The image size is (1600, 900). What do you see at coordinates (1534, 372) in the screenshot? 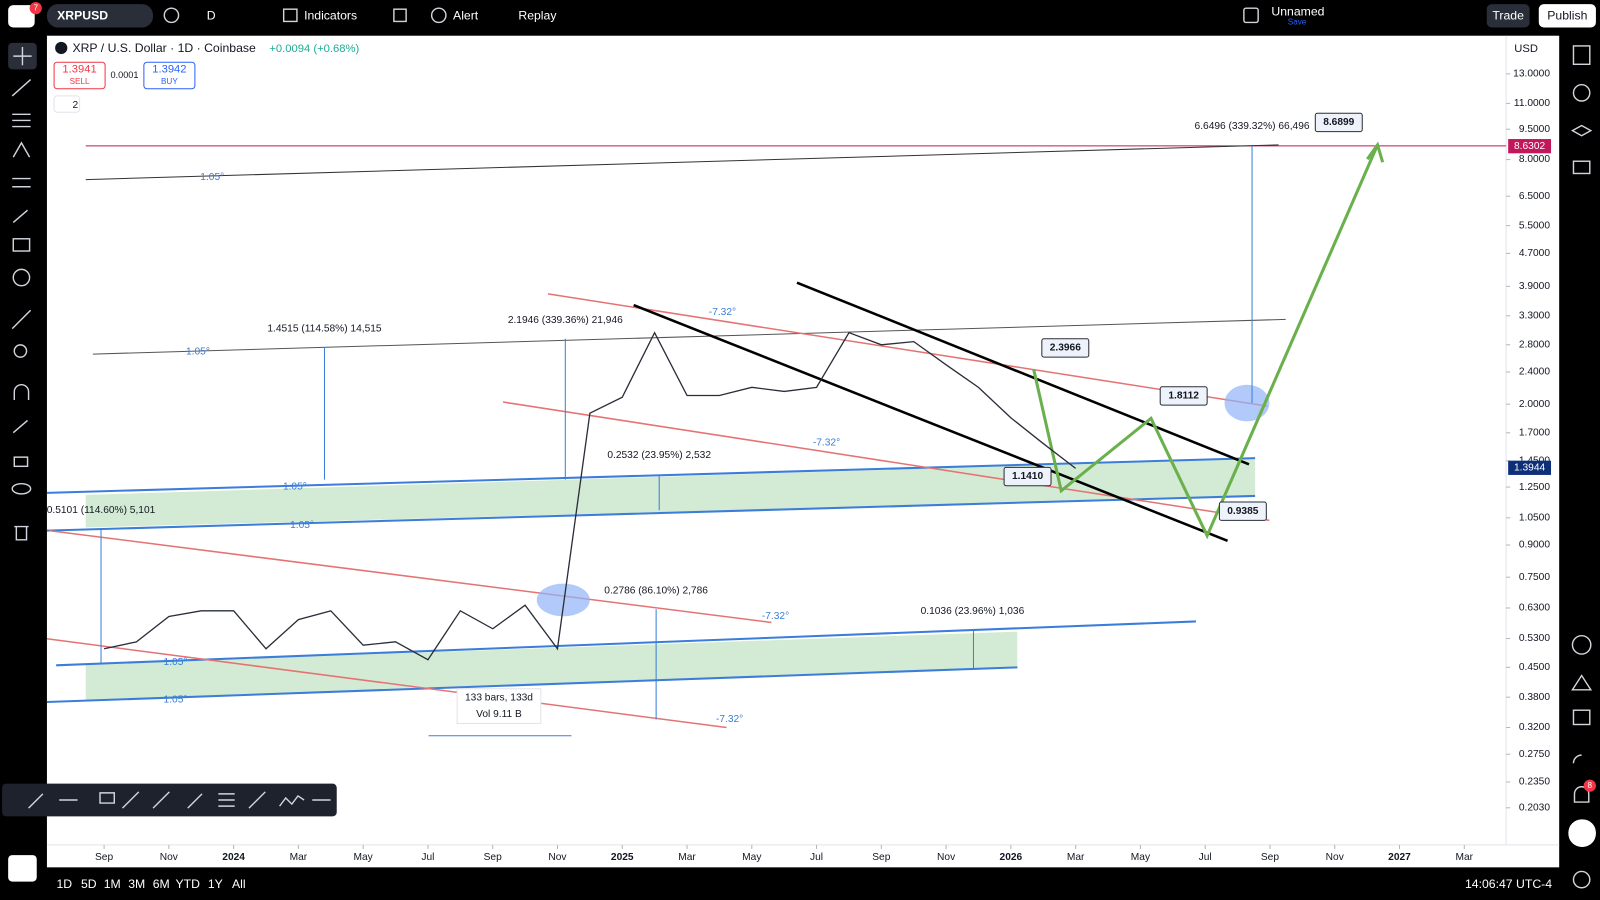
I see `y-tick-label: 2.4000` at bounding box center [1534, 372].